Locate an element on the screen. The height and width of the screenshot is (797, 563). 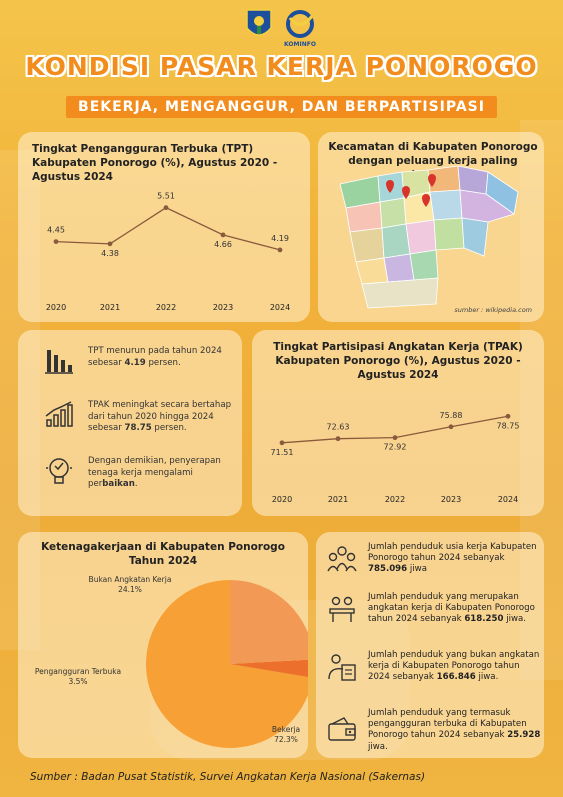
page-subtitle: BEKERJA, MENGANGGUR, DAN BERPARTISIPASI is located at coordinates (281, 107).